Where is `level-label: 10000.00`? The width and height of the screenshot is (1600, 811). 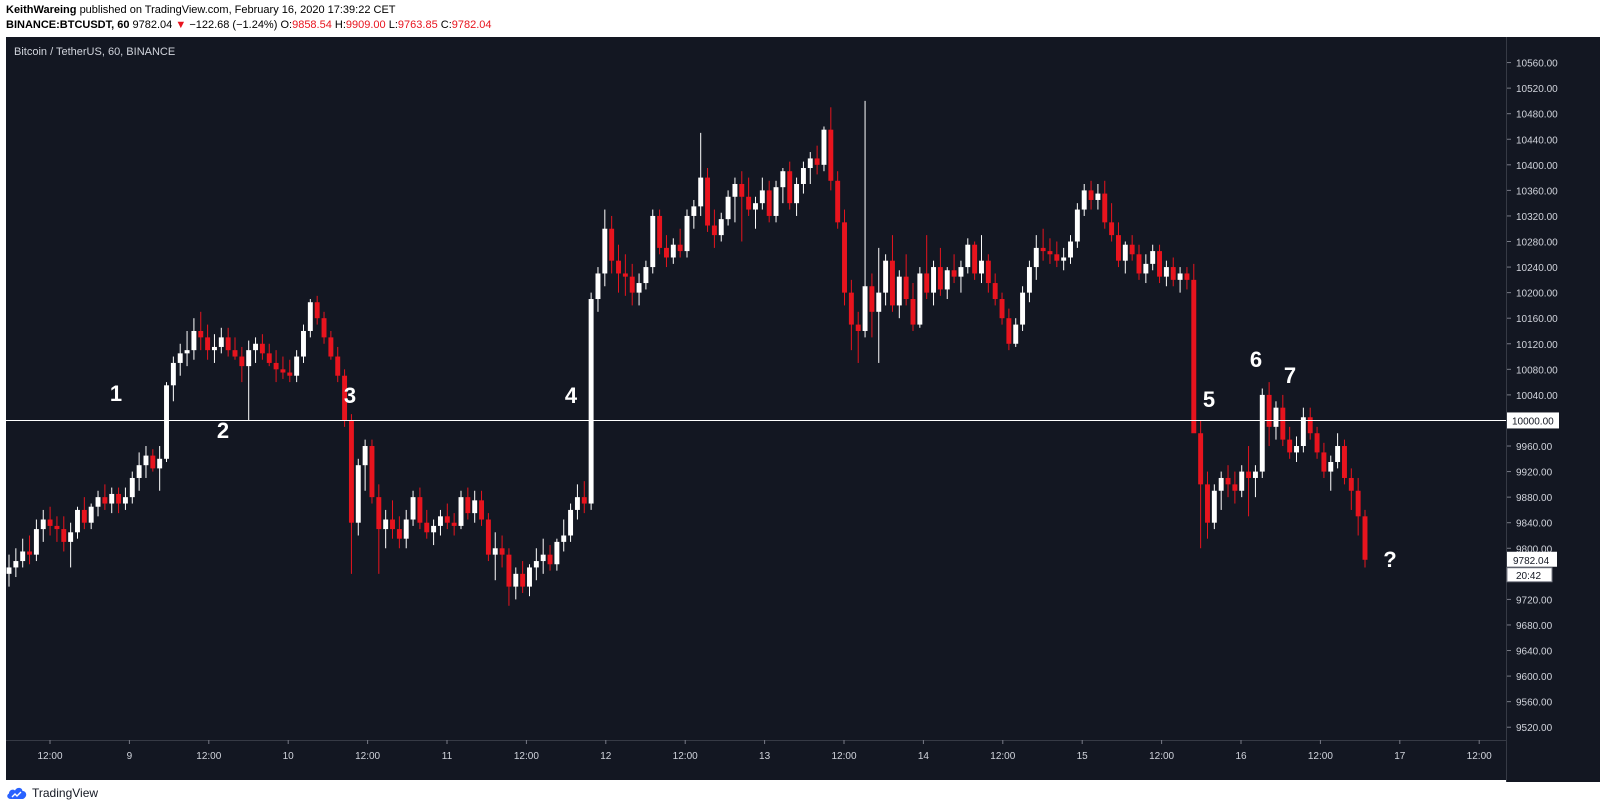 level-label: 10000.00 is located at coordinates (1533, 421).